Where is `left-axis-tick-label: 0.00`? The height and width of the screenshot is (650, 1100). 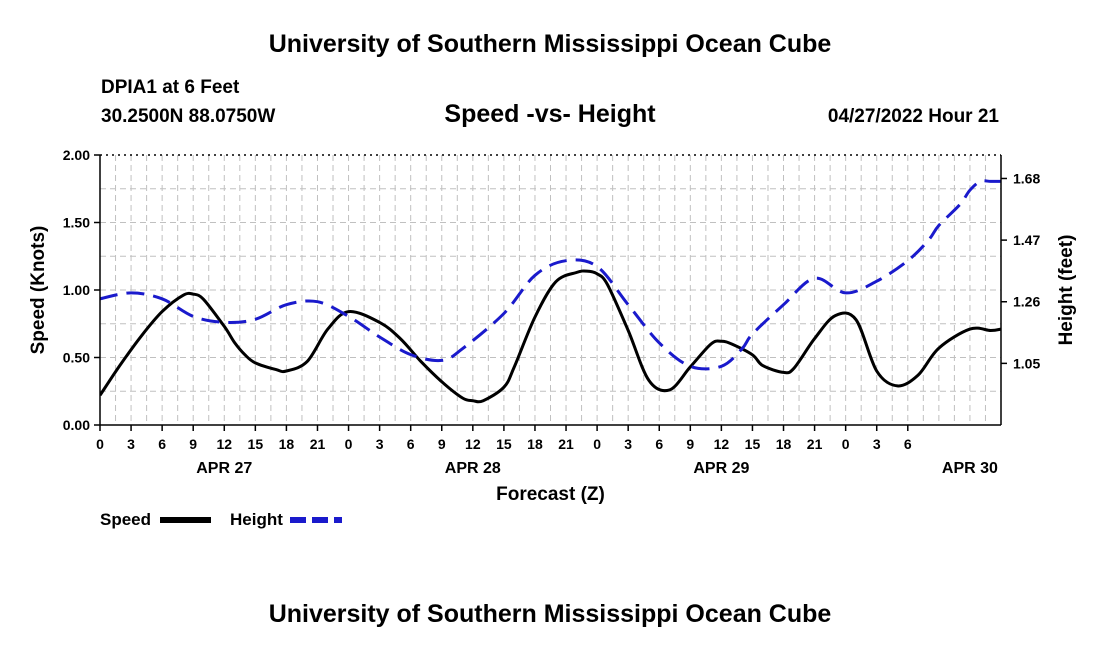 left-axis-tick-label: 0.00 is located at coordinates (76, 425).